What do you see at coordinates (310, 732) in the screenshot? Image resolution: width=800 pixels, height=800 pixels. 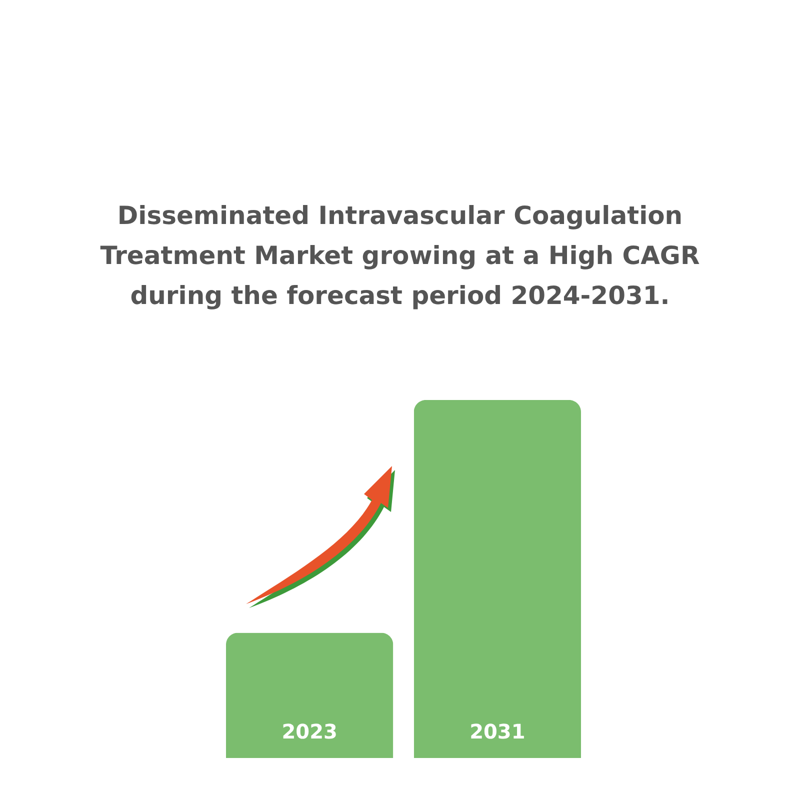 I see `x-tick-label: 2023` at bounding box center [310, 732].